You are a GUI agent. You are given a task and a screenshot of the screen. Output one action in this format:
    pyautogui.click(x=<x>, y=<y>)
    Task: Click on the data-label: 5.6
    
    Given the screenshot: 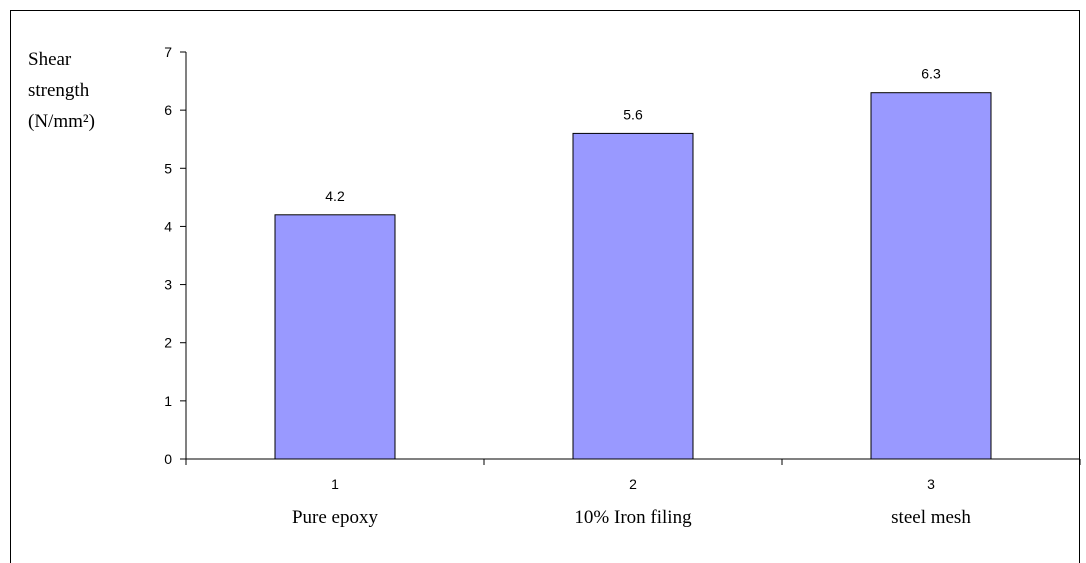 What is the action you would take?
    pyautogui.click(x=633, y=114)
    